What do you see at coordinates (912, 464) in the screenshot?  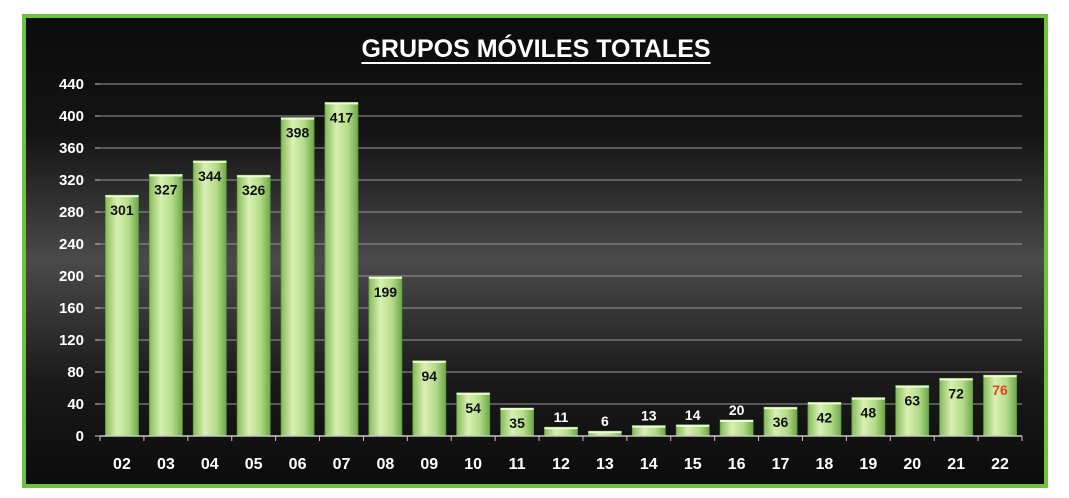 I see `x-tick-label: 20` at bounding box center [912, 464].